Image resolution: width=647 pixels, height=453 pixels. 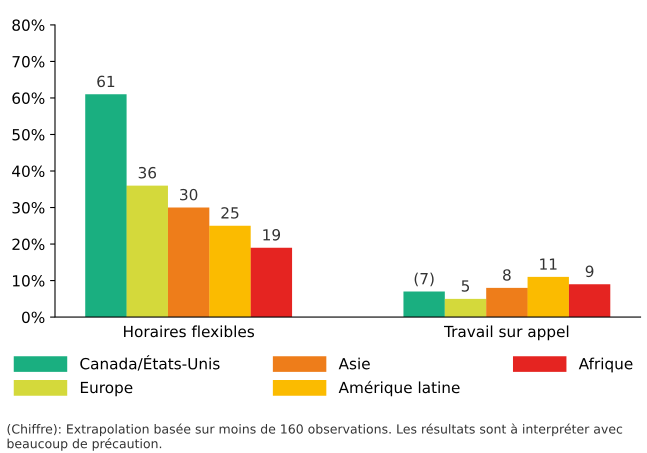 What do you see at coordinates (28, 171) in the screenshot?
I see `y-tick-label: 40%` at bounding box center [28, 171].